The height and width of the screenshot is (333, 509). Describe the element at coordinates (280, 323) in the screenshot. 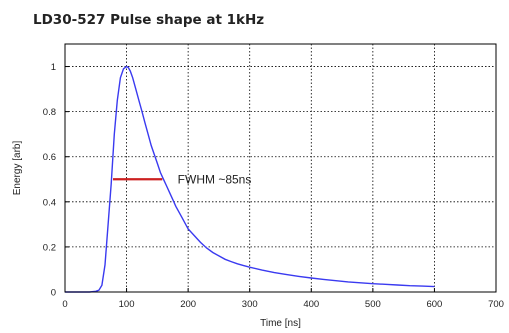

I see `x-axis-label: Time [ns]` at that location.